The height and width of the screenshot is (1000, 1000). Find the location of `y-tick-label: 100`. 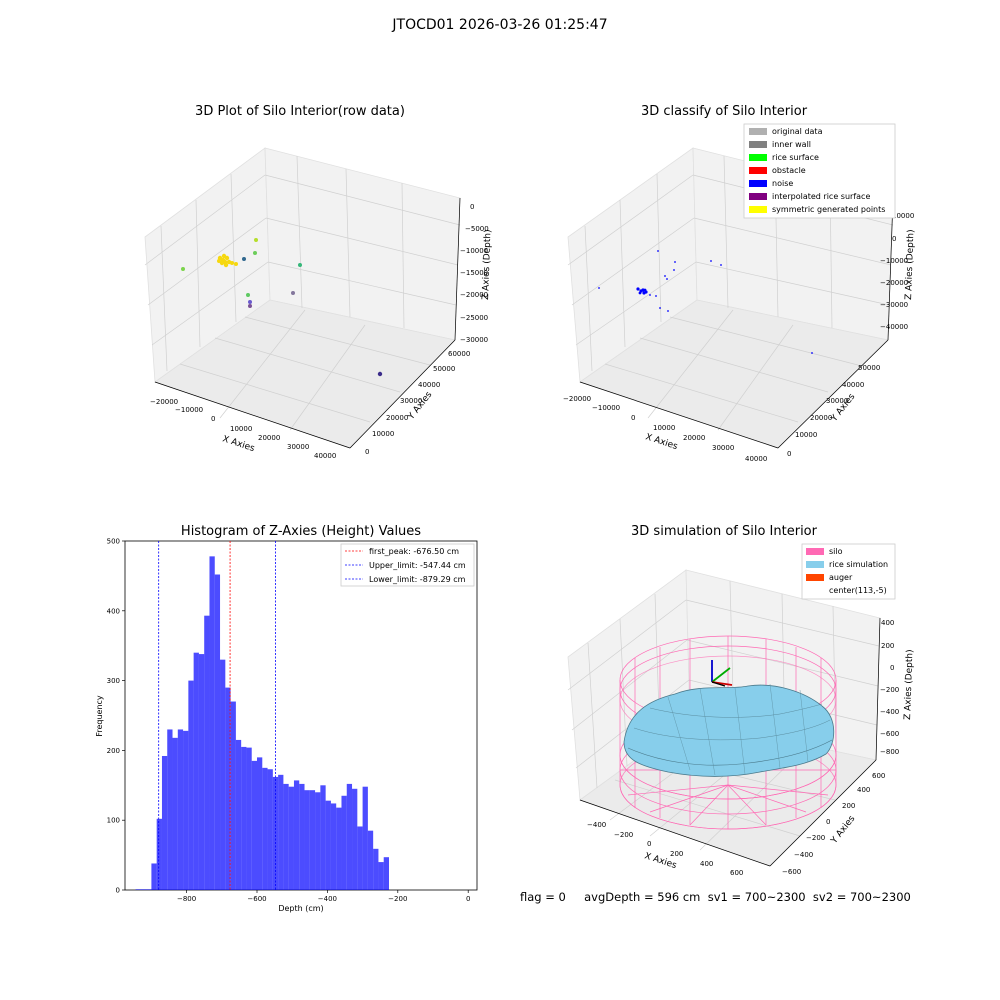

y-tick-label: 100 is located at coordinates (113, 821).